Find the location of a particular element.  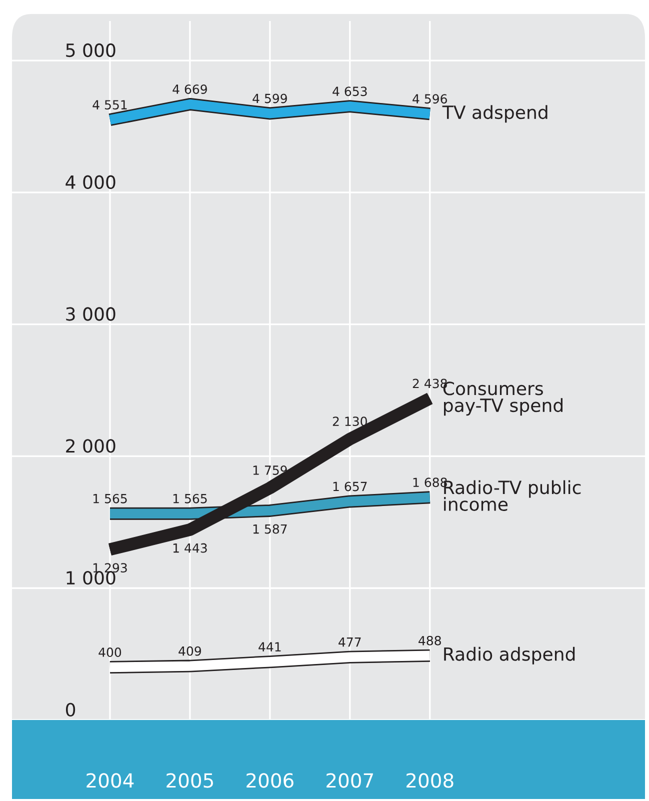

data-label: 4 596 is located at coordinates (429, 99).